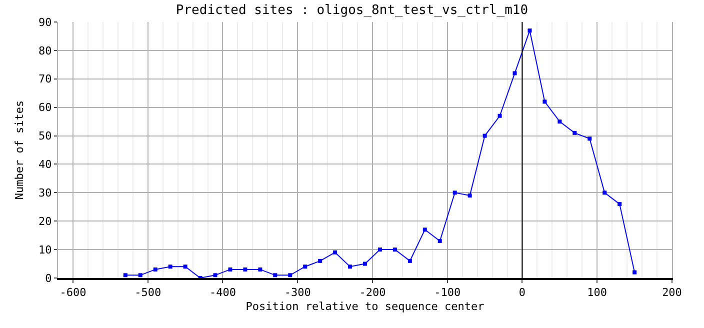  Describe the element at coordinates (45, 221) in the screenshot. I see `y-tick-label: 20` at that location.